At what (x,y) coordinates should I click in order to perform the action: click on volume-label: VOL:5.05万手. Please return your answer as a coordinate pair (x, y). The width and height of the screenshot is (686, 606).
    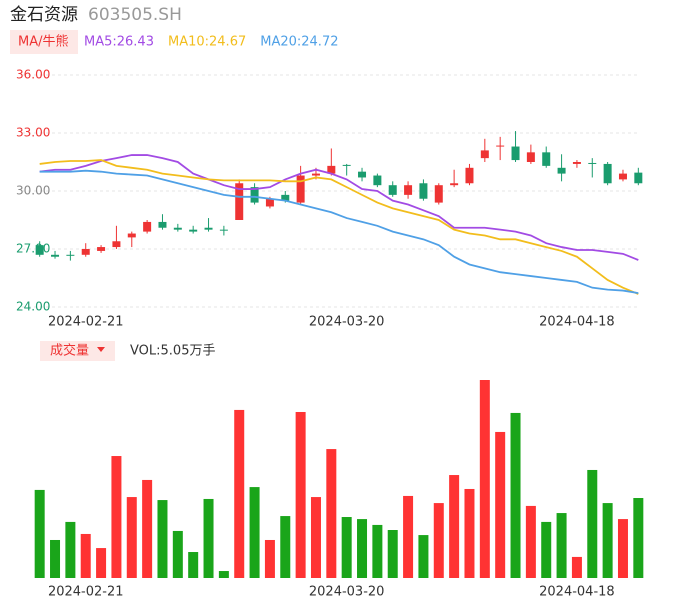
    Looking at the image, I should click on (172, 351).